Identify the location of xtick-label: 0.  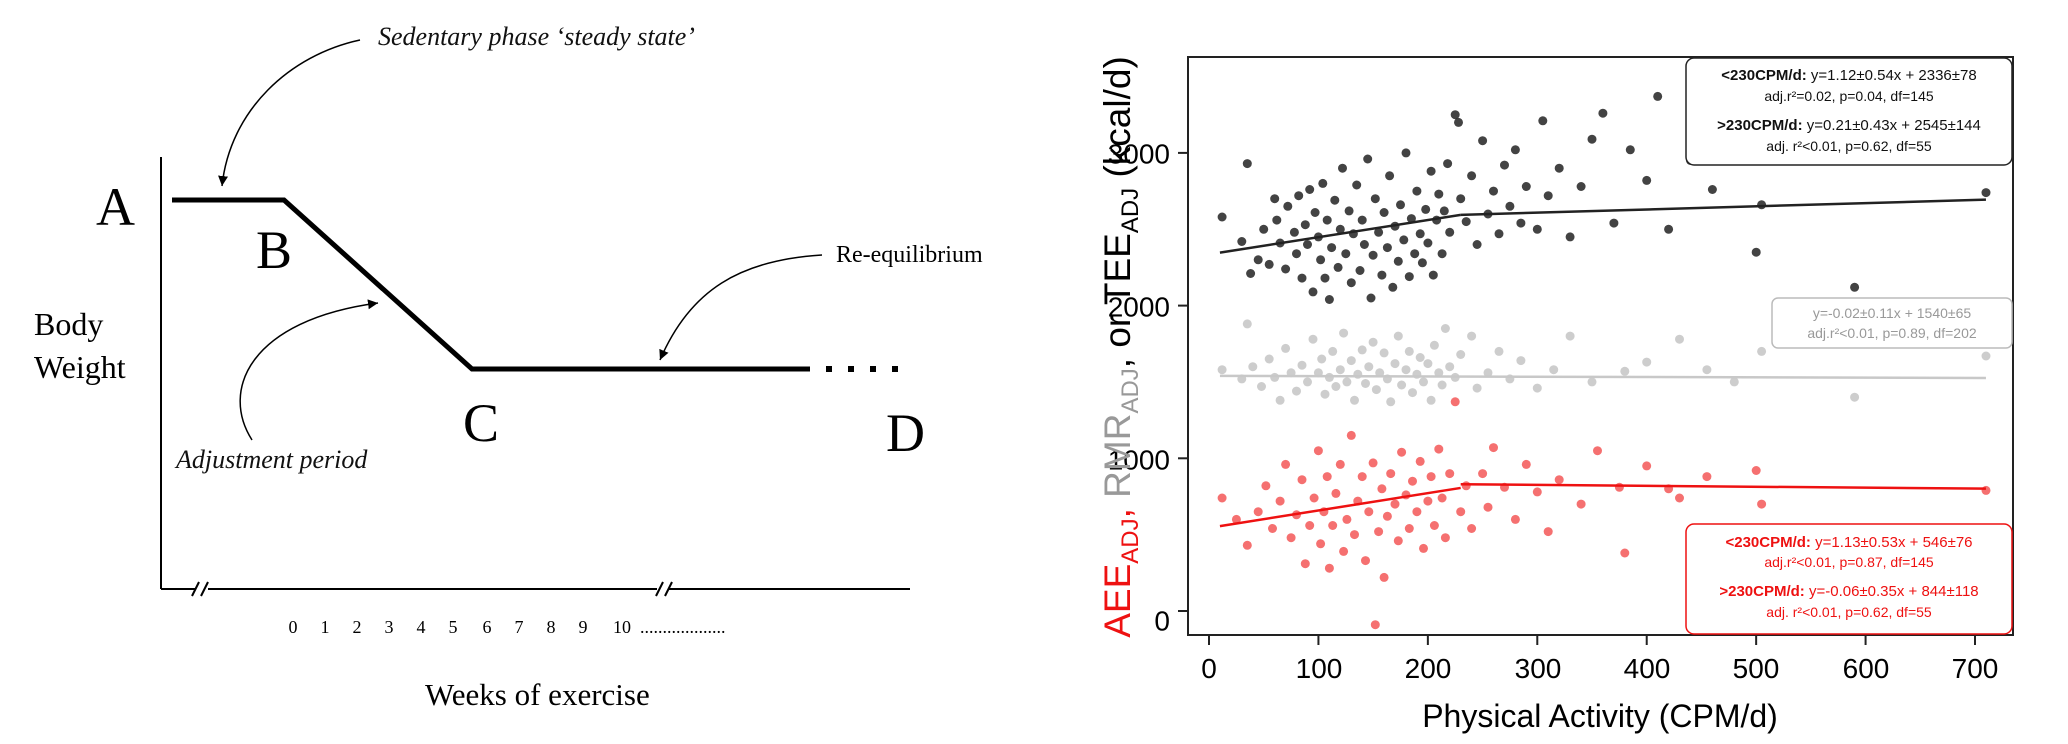
(1209, 668).